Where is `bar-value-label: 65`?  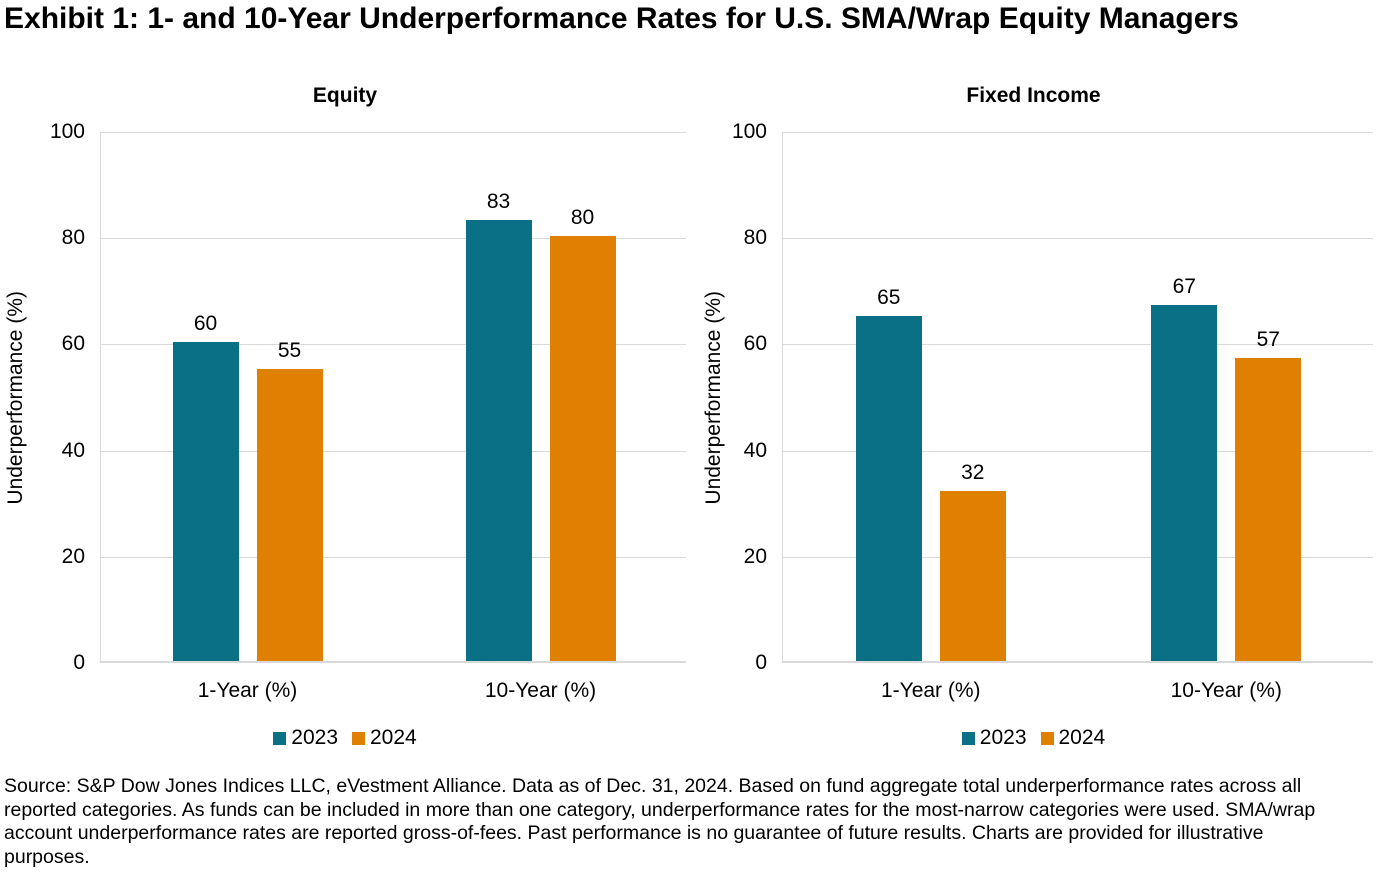
bar-value-label: 65 is located at coordinates (889, 297).